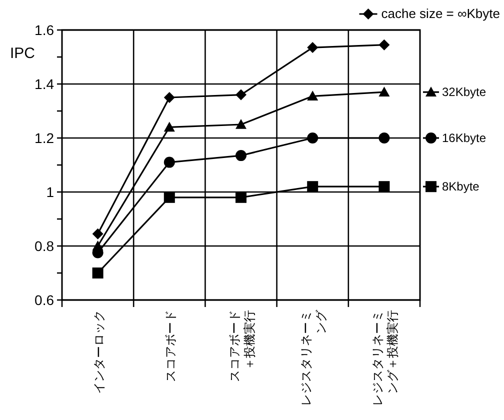  Describe the element at coordinates (170, 346) in the screenshot. I see `x-tick-label: スコアボード` at that location.